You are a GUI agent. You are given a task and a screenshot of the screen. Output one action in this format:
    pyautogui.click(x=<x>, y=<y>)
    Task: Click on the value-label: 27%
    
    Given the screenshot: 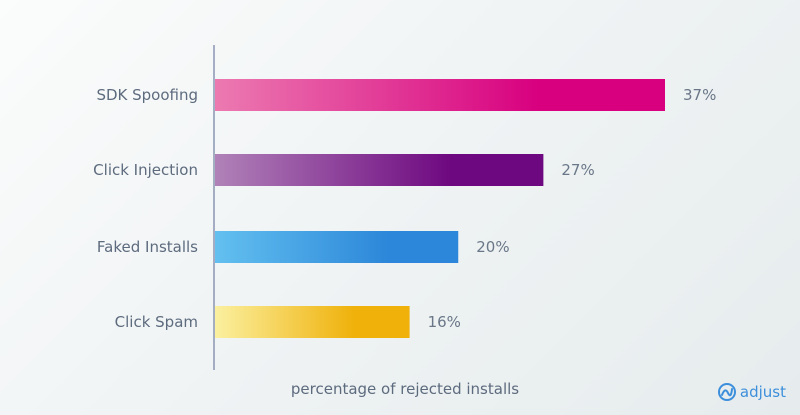 What is the action you would take?
    pyautogui.click(x=577, y=170)
    